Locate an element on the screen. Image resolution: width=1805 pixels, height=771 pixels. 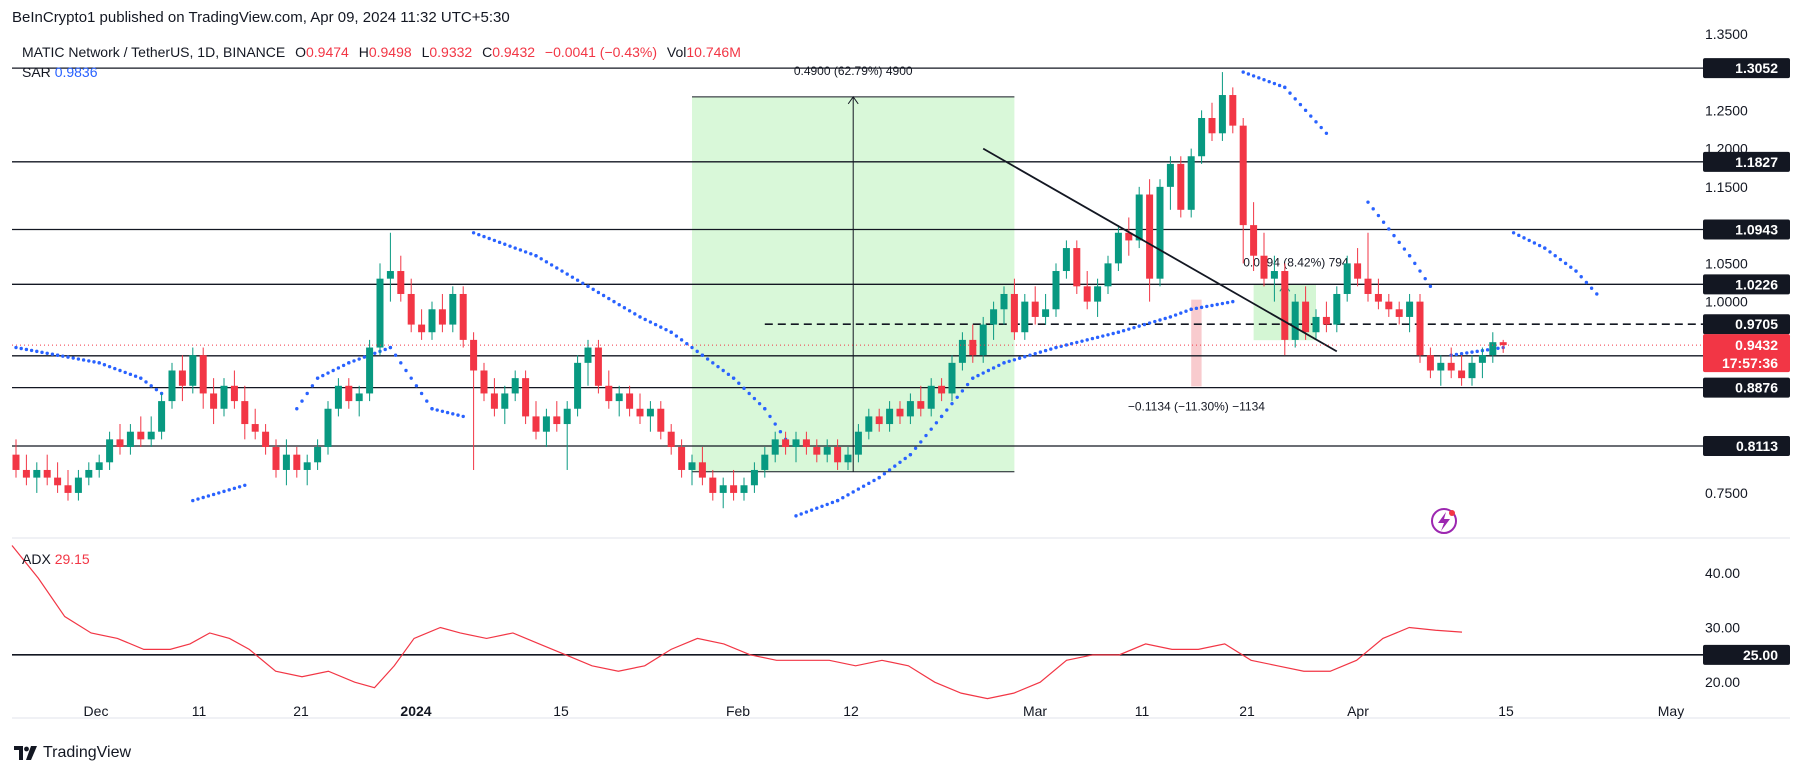
target-annotation: 0.0794 (8.42%) 794 is located at coordinates (1296, 262).